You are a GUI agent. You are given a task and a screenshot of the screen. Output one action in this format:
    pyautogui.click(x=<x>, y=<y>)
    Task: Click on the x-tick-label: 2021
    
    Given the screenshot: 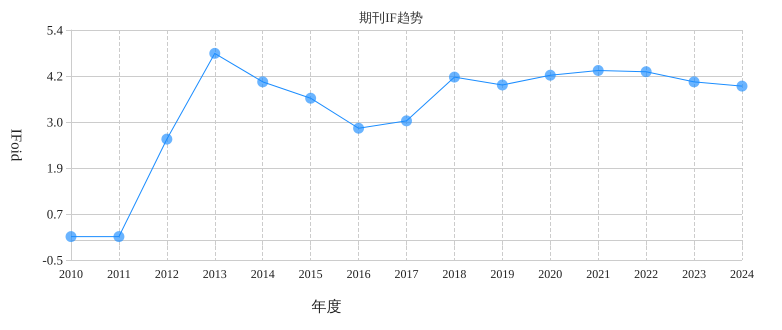 What is the action you would take?
    pyautogui.click(x=598, y=274)
    